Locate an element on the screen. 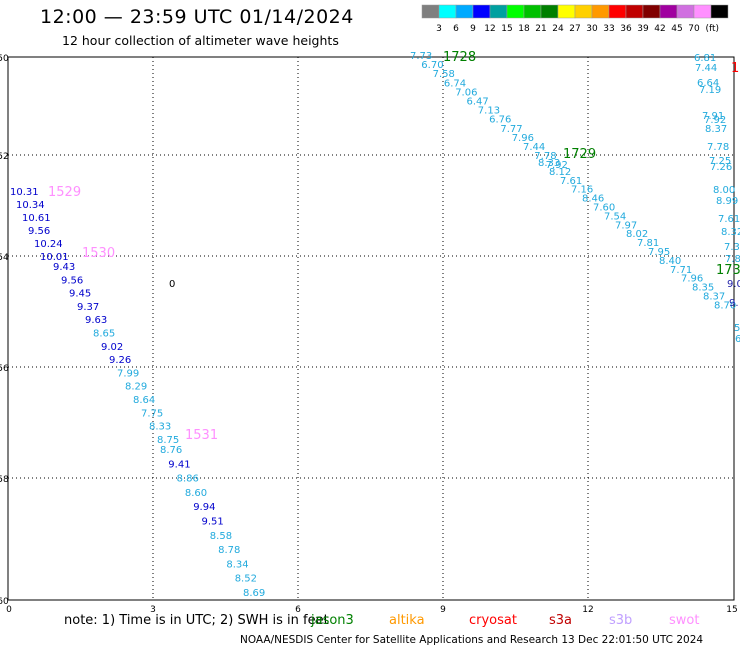  wave-height-value: 8.02 is located at coordinates (637, 234).